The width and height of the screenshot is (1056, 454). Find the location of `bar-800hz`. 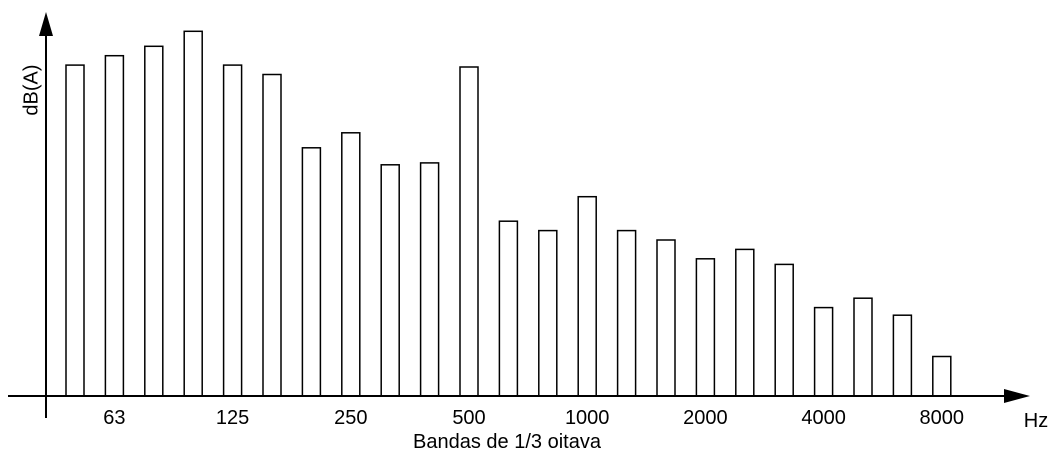

bar-800hz is located at coordinates (548, 313).